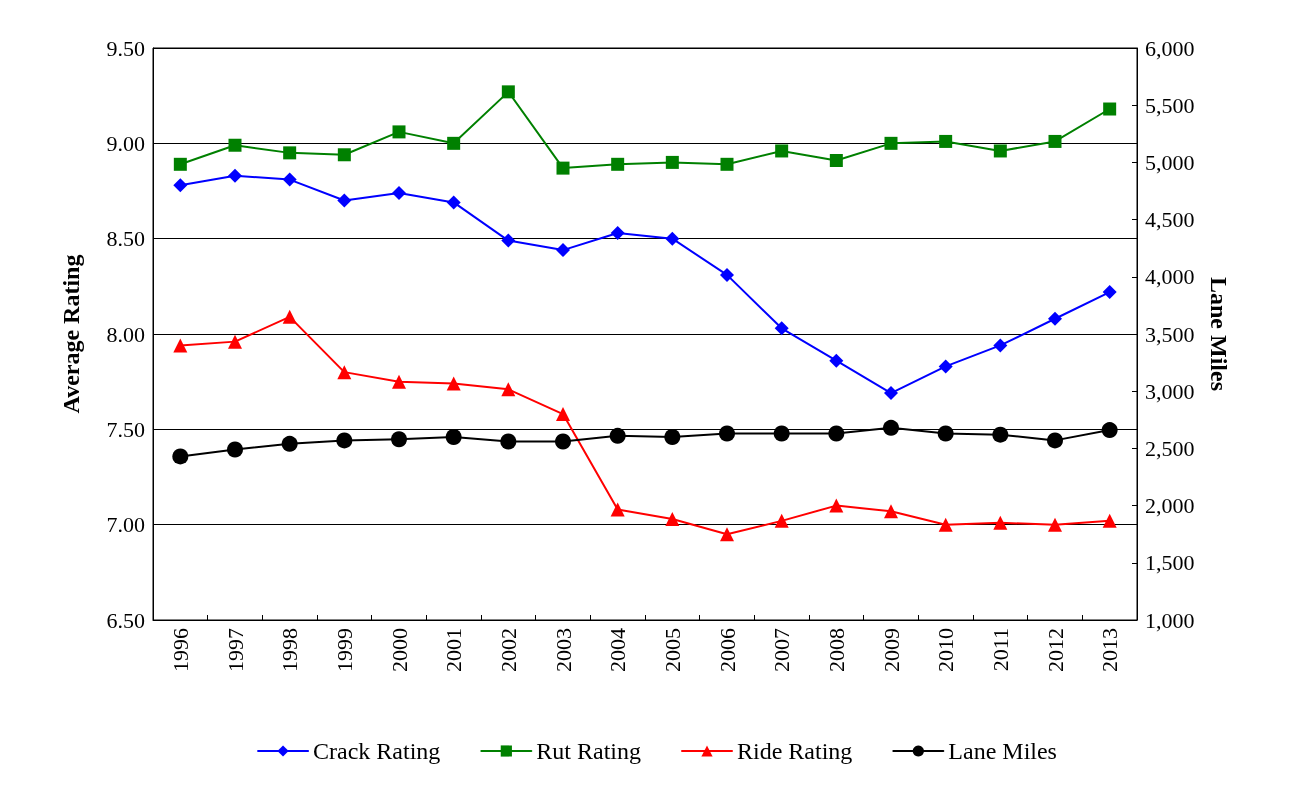 The height and width of the screenshot is (786, 1314). Describe the element at coordinates (1170, 448) in the screenshot. I see `y2-tick-label: 2,500` at that location.